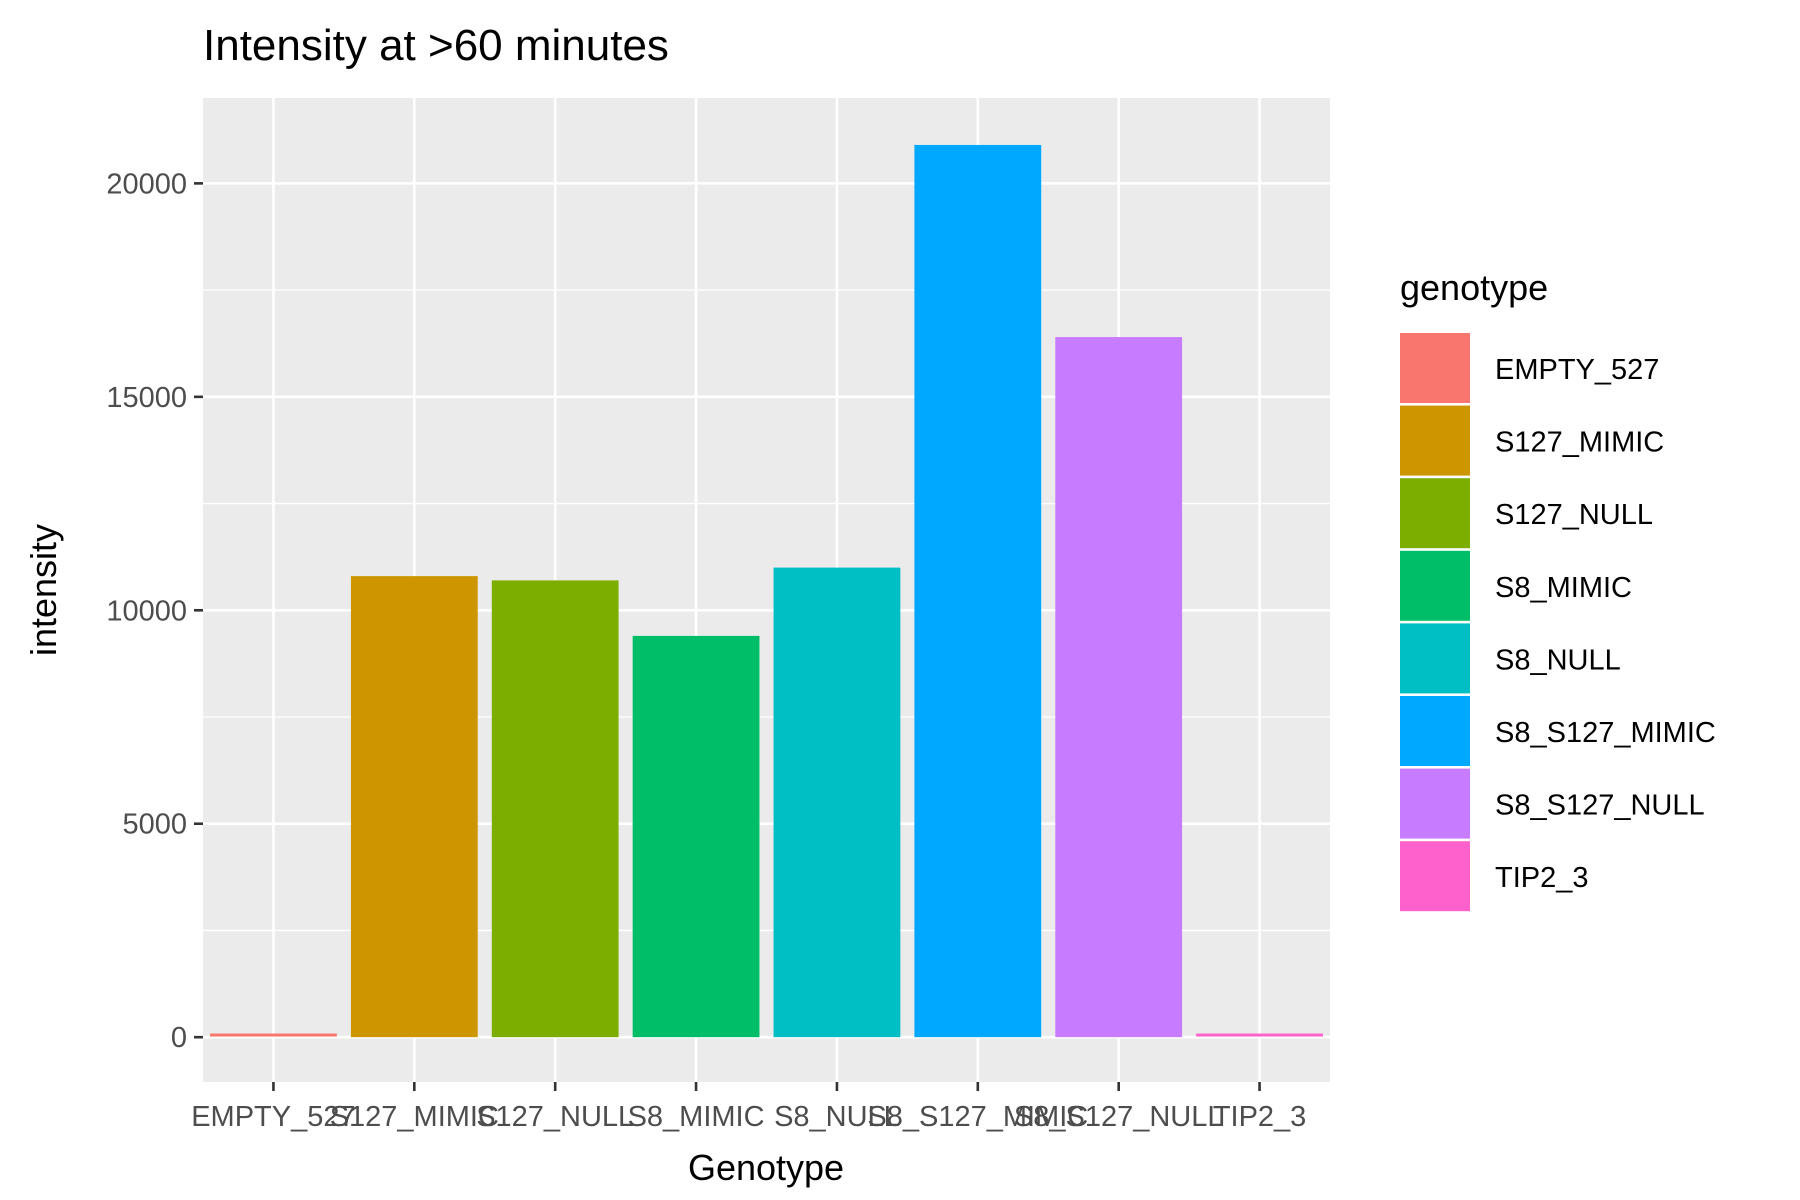 The image size is (1800, 1200). I want to click on legend-label: TIP2_3, so click(1542, 878).